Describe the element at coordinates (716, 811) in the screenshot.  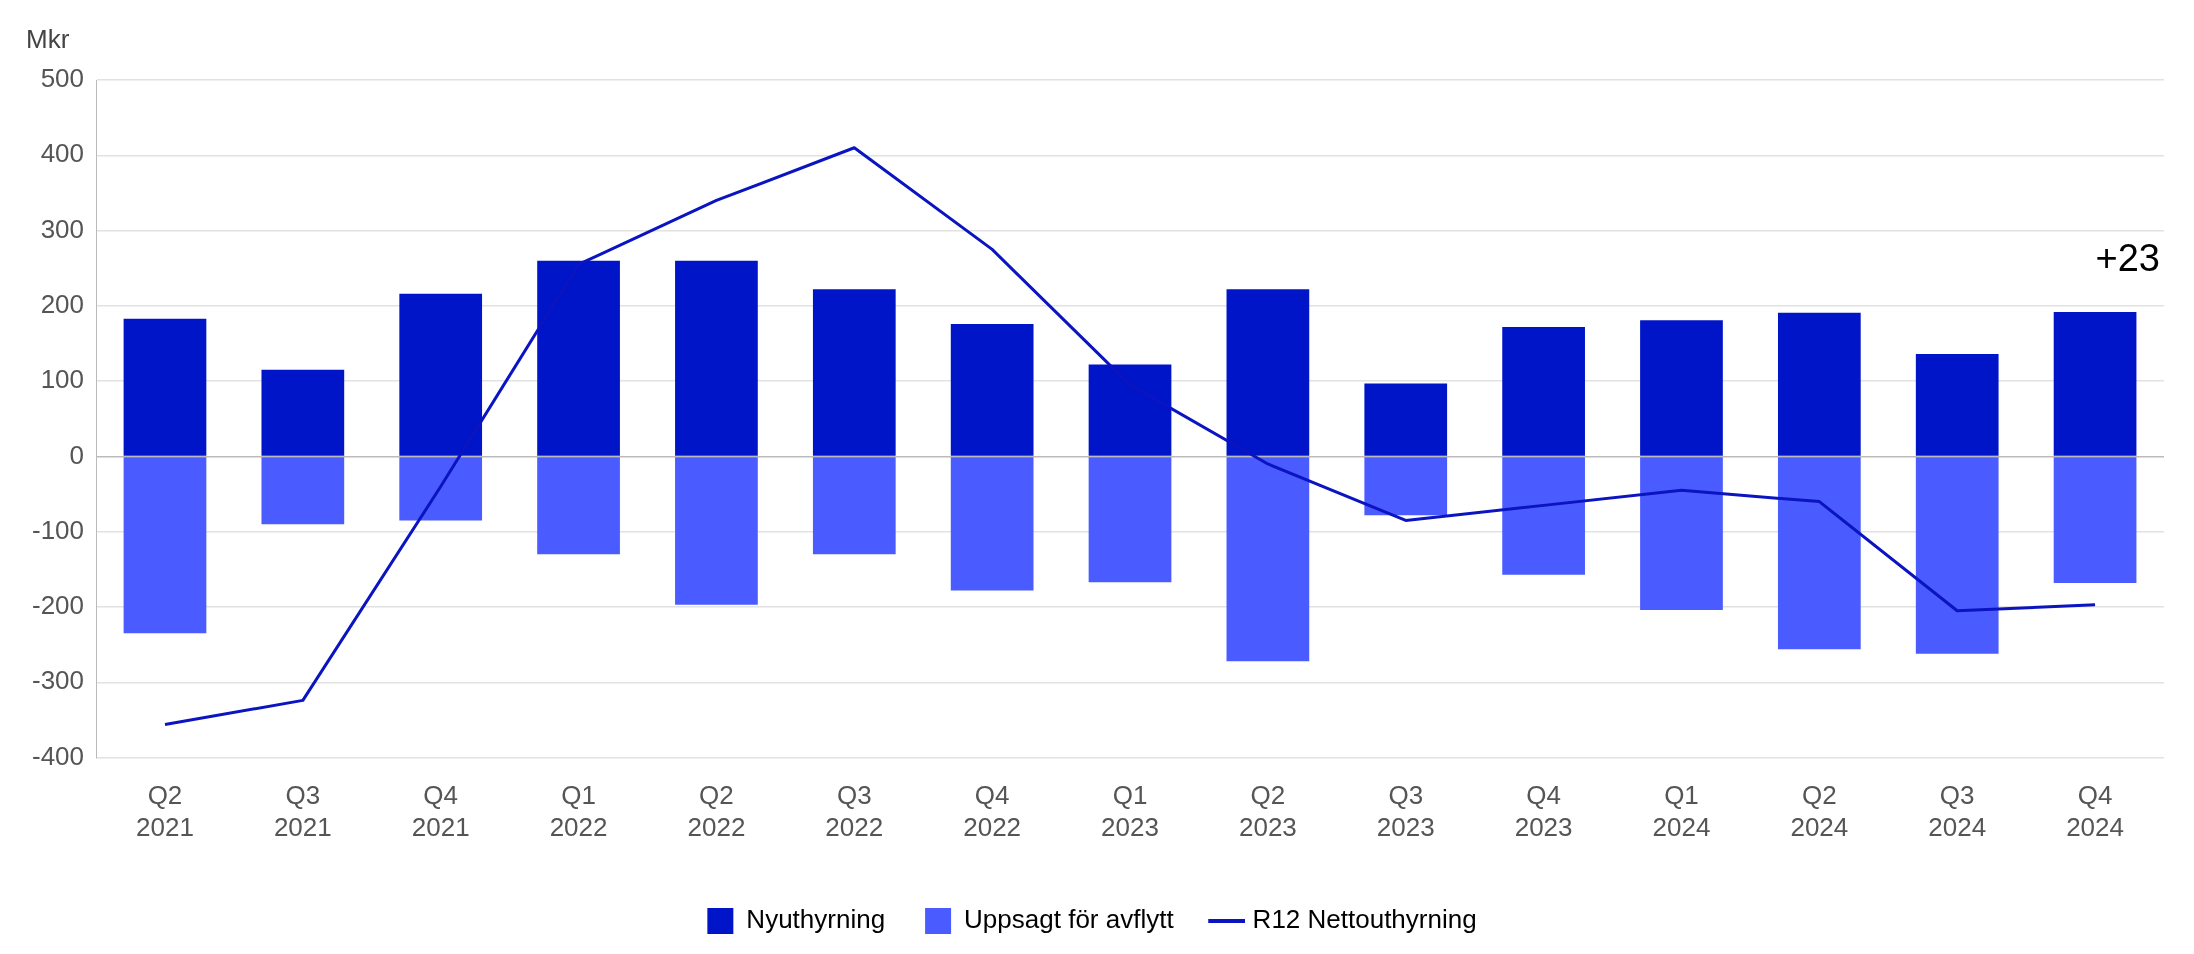
I see `x-tick-label: Q2 2022` at that location.